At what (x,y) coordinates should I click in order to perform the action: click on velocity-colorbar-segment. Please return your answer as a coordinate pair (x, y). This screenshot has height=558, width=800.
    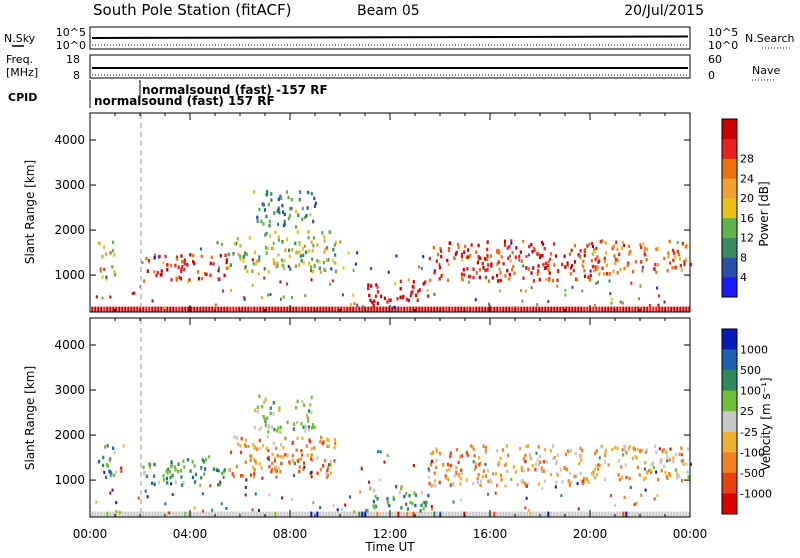
    Looking at the image, I should click on (729, 463).